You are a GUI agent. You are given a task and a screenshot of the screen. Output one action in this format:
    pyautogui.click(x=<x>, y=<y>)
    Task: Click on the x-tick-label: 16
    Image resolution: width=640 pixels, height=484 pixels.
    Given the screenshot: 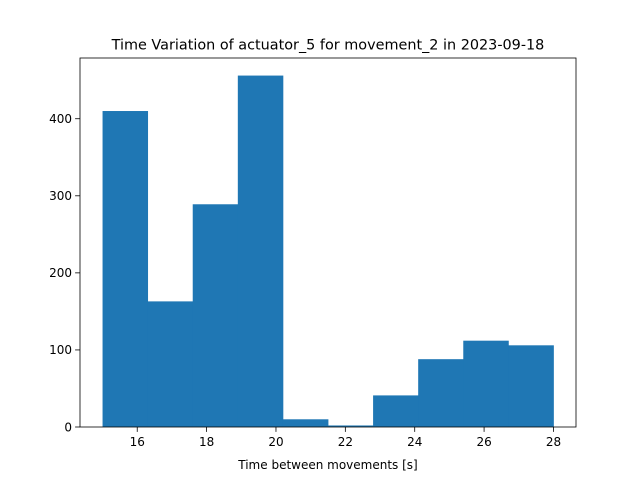 What is the action you would take?
    pyautogui.click(x=137, y=442)
    